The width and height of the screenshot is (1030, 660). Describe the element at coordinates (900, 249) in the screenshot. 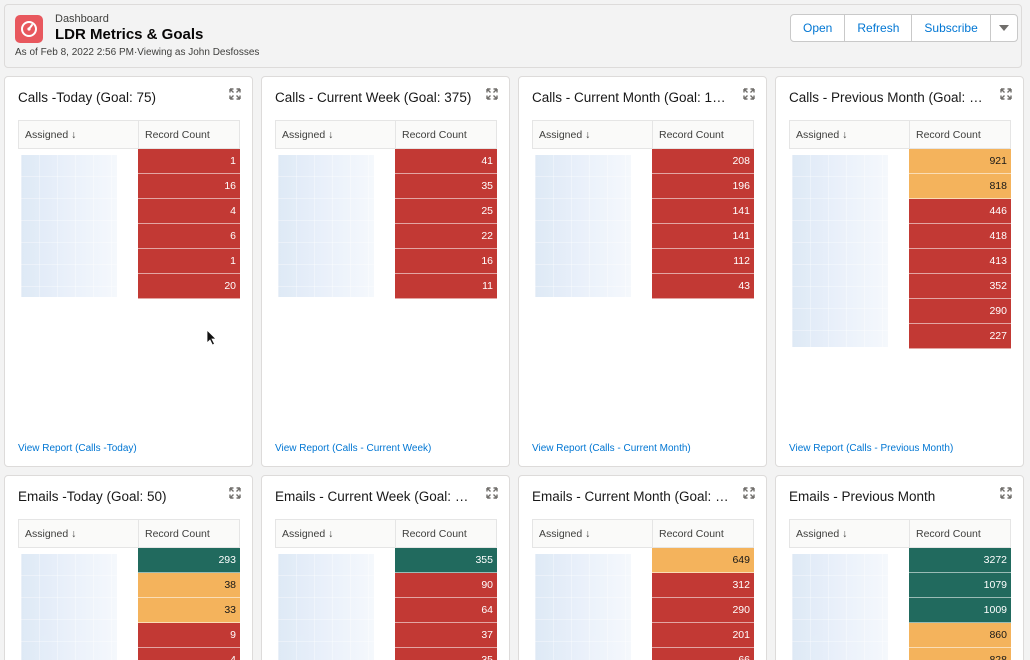

I see `table-body: 921 818 446 418 413 352 290 227` at that location.